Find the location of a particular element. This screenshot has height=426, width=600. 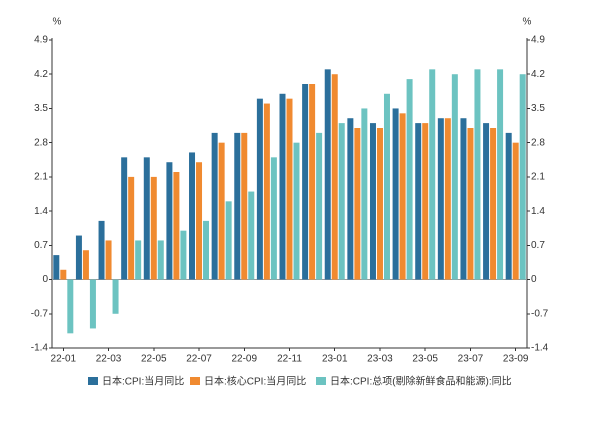

y2-tick-label: 0 is located at coordinates (534, 279).